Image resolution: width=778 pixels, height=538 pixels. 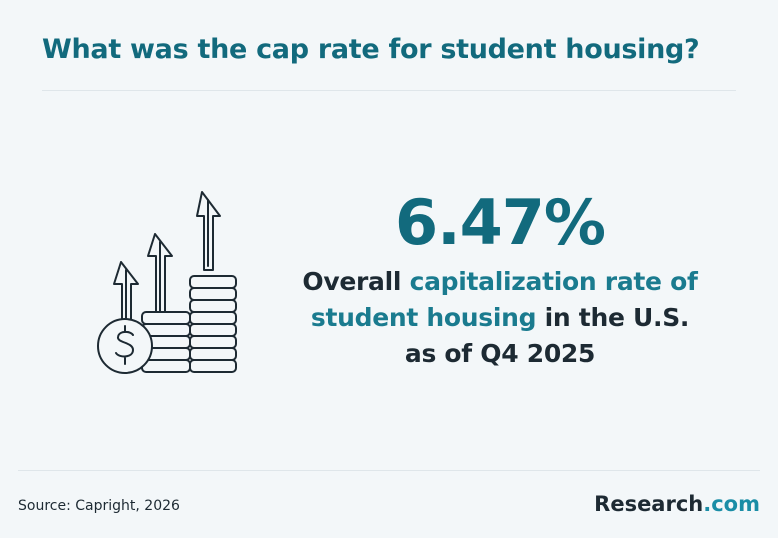 What do you see at coordinates (389, 470) in the screenshot?
I see `footer-divider` at bounding box center [389, 470].